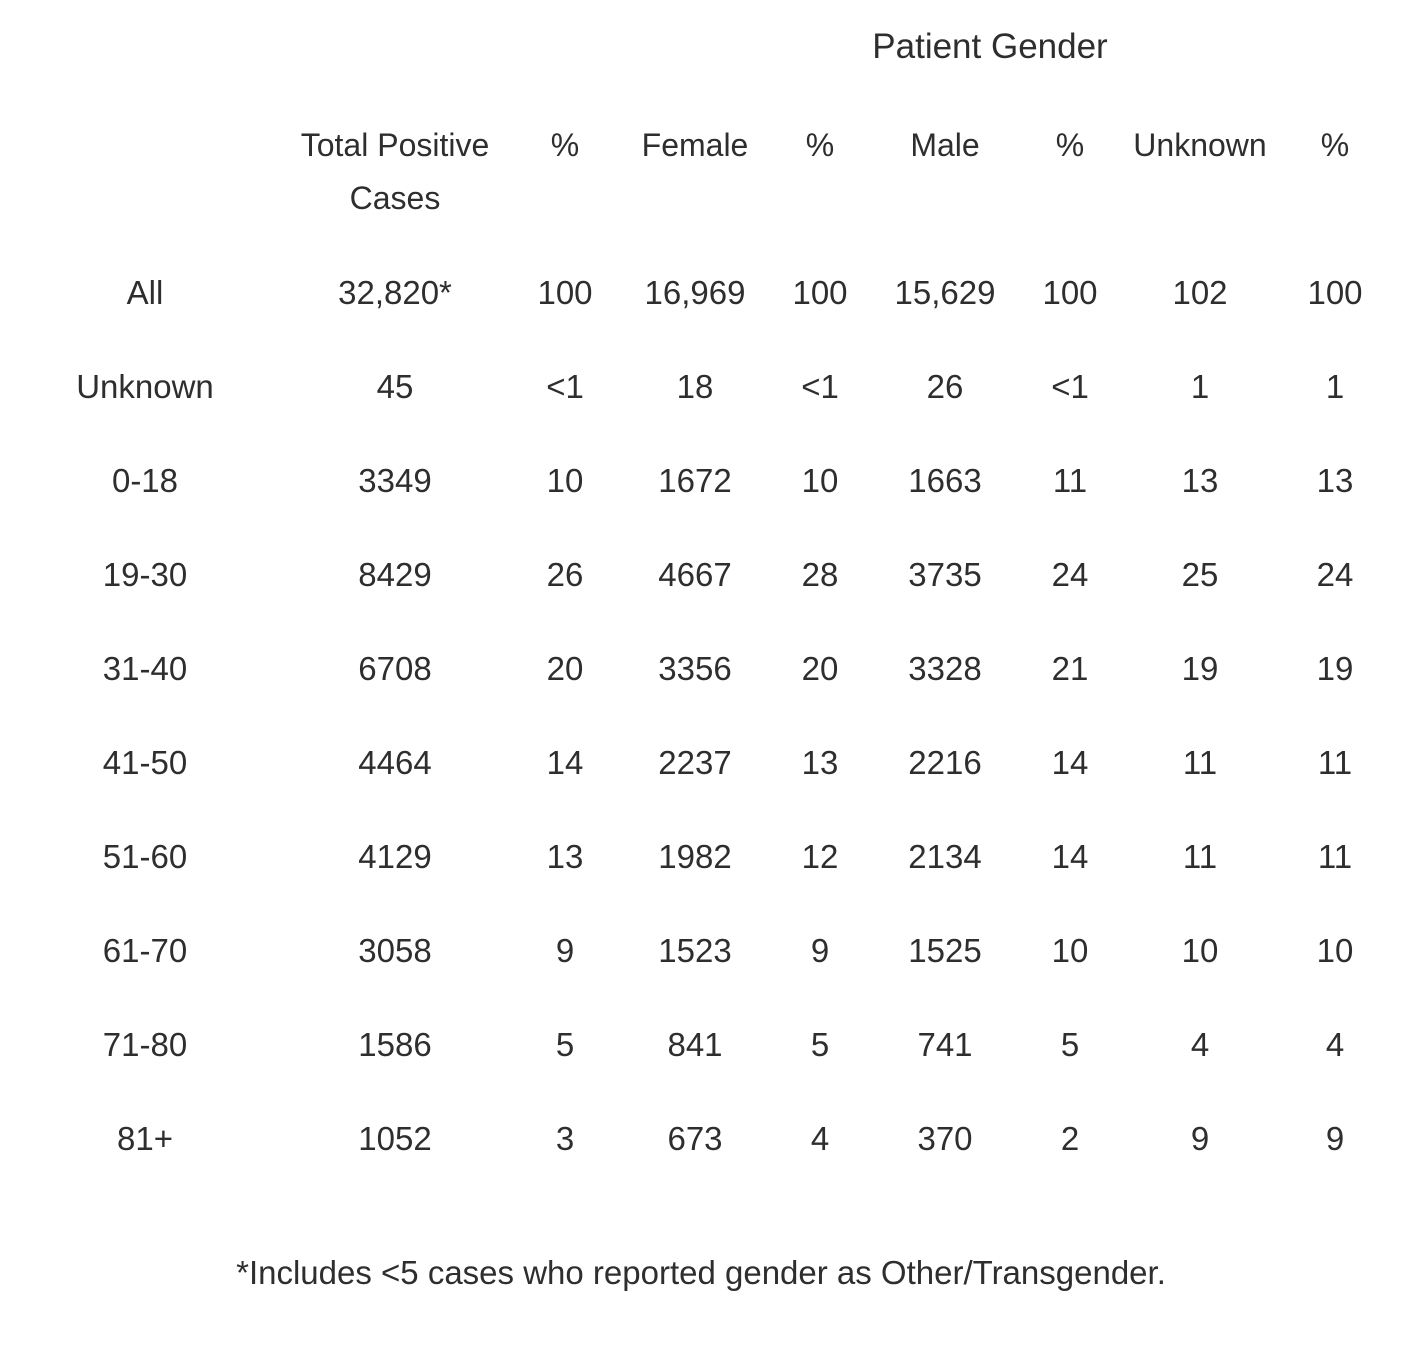 This screenshot has width=1402, height=1372. Describe the element at coordinates (145, 480) in the screenshot. I see `row-label: 0-18` at that location.